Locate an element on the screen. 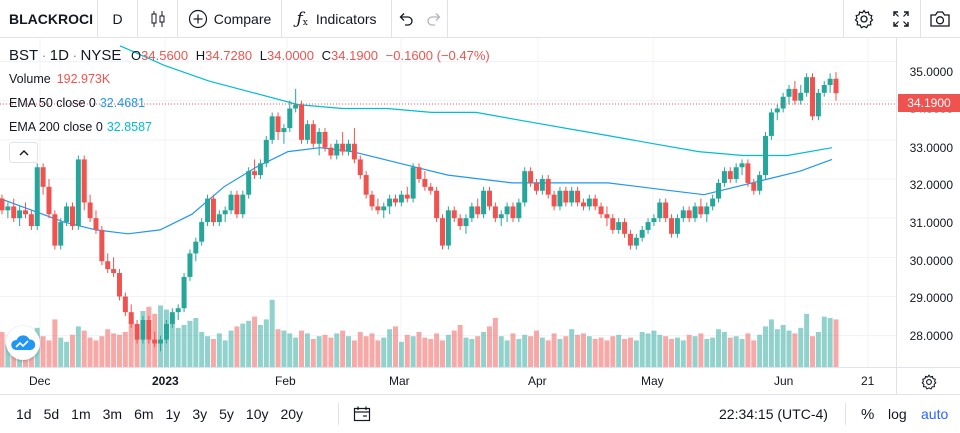  settings-button is located at coordinates (863, 19).